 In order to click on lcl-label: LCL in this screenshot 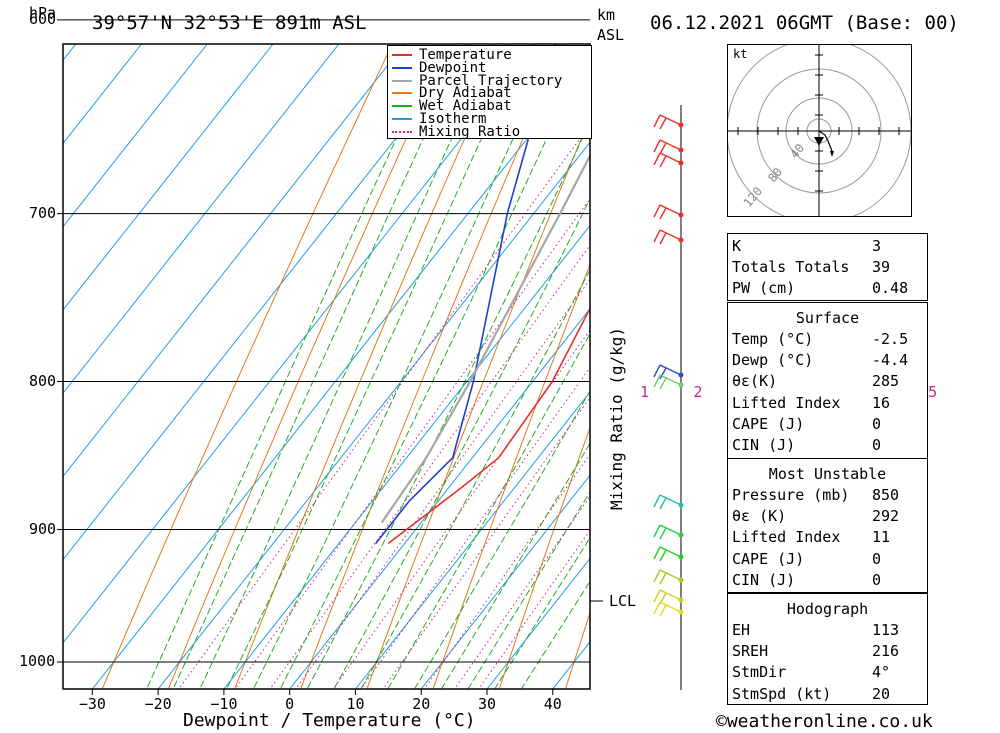, I will do `click(623, 601)`.